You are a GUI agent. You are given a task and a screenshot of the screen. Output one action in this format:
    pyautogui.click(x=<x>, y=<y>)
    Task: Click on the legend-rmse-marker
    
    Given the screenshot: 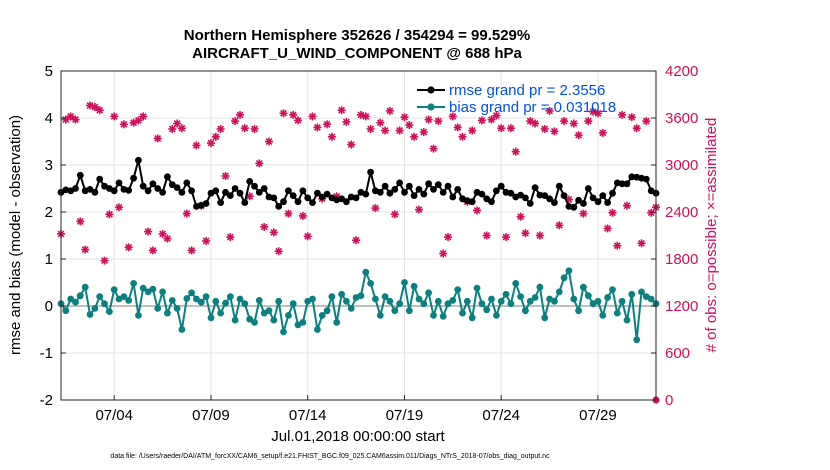 What is the action you would take?
    pyautogui.click(x=431, y=90)
    